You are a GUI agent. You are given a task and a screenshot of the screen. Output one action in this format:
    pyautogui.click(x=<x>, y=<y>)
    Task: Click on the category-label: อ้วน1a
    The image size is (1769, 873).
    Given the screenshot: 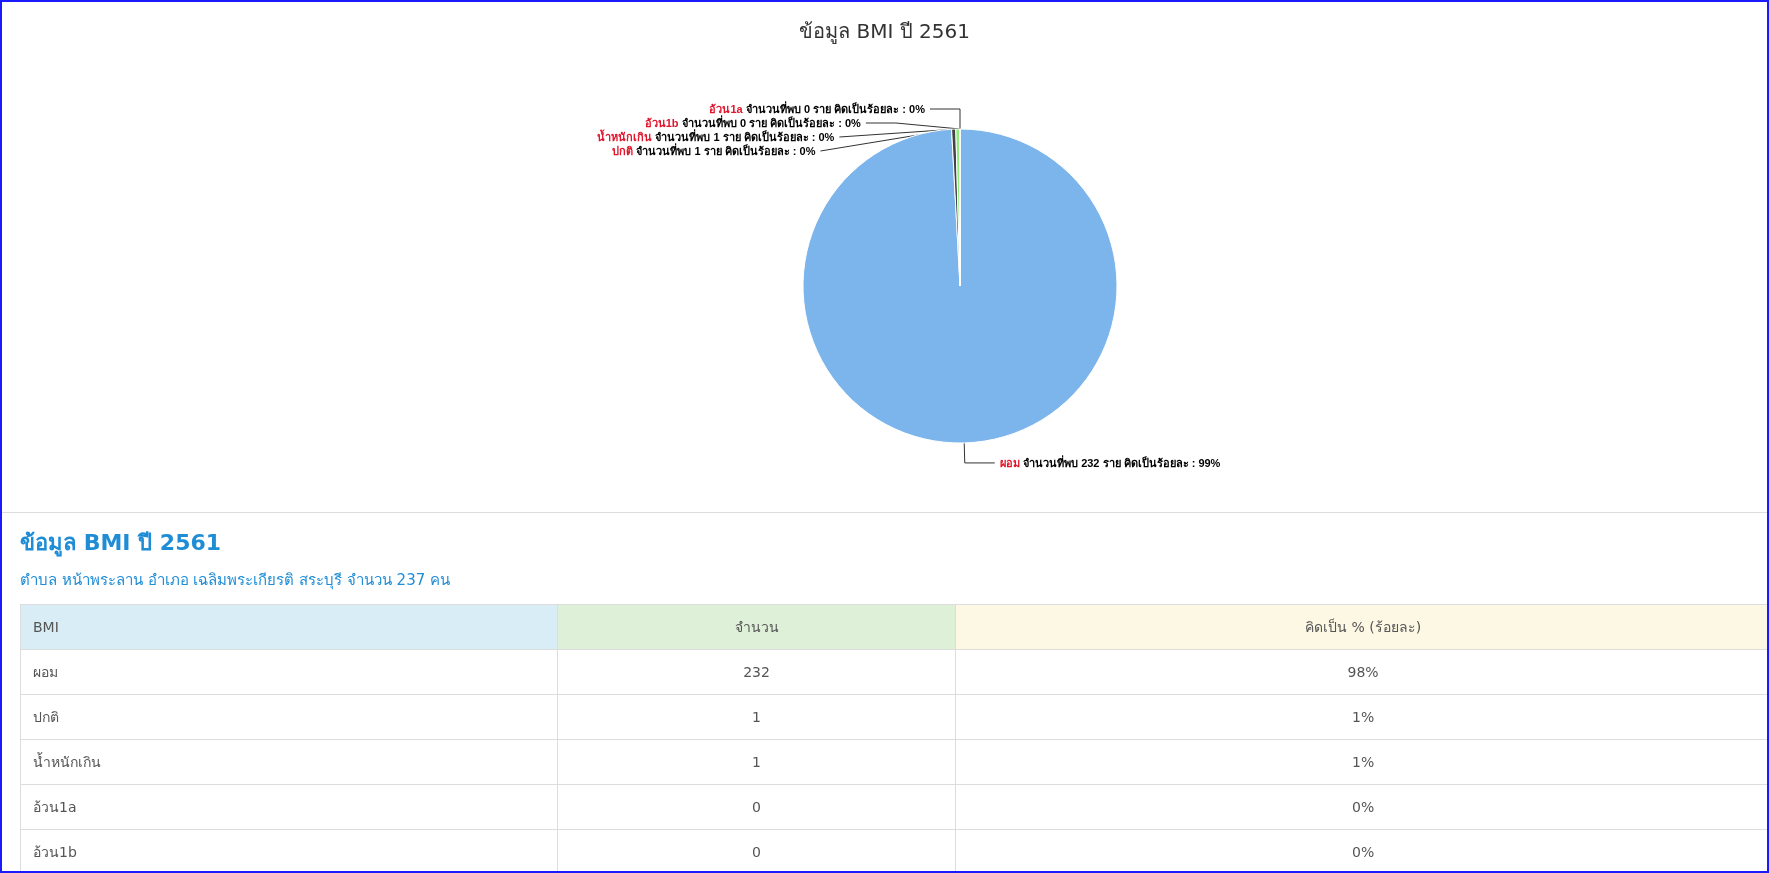 What is the action you would take?
    pyautogui.click(x=726, y=109)
    